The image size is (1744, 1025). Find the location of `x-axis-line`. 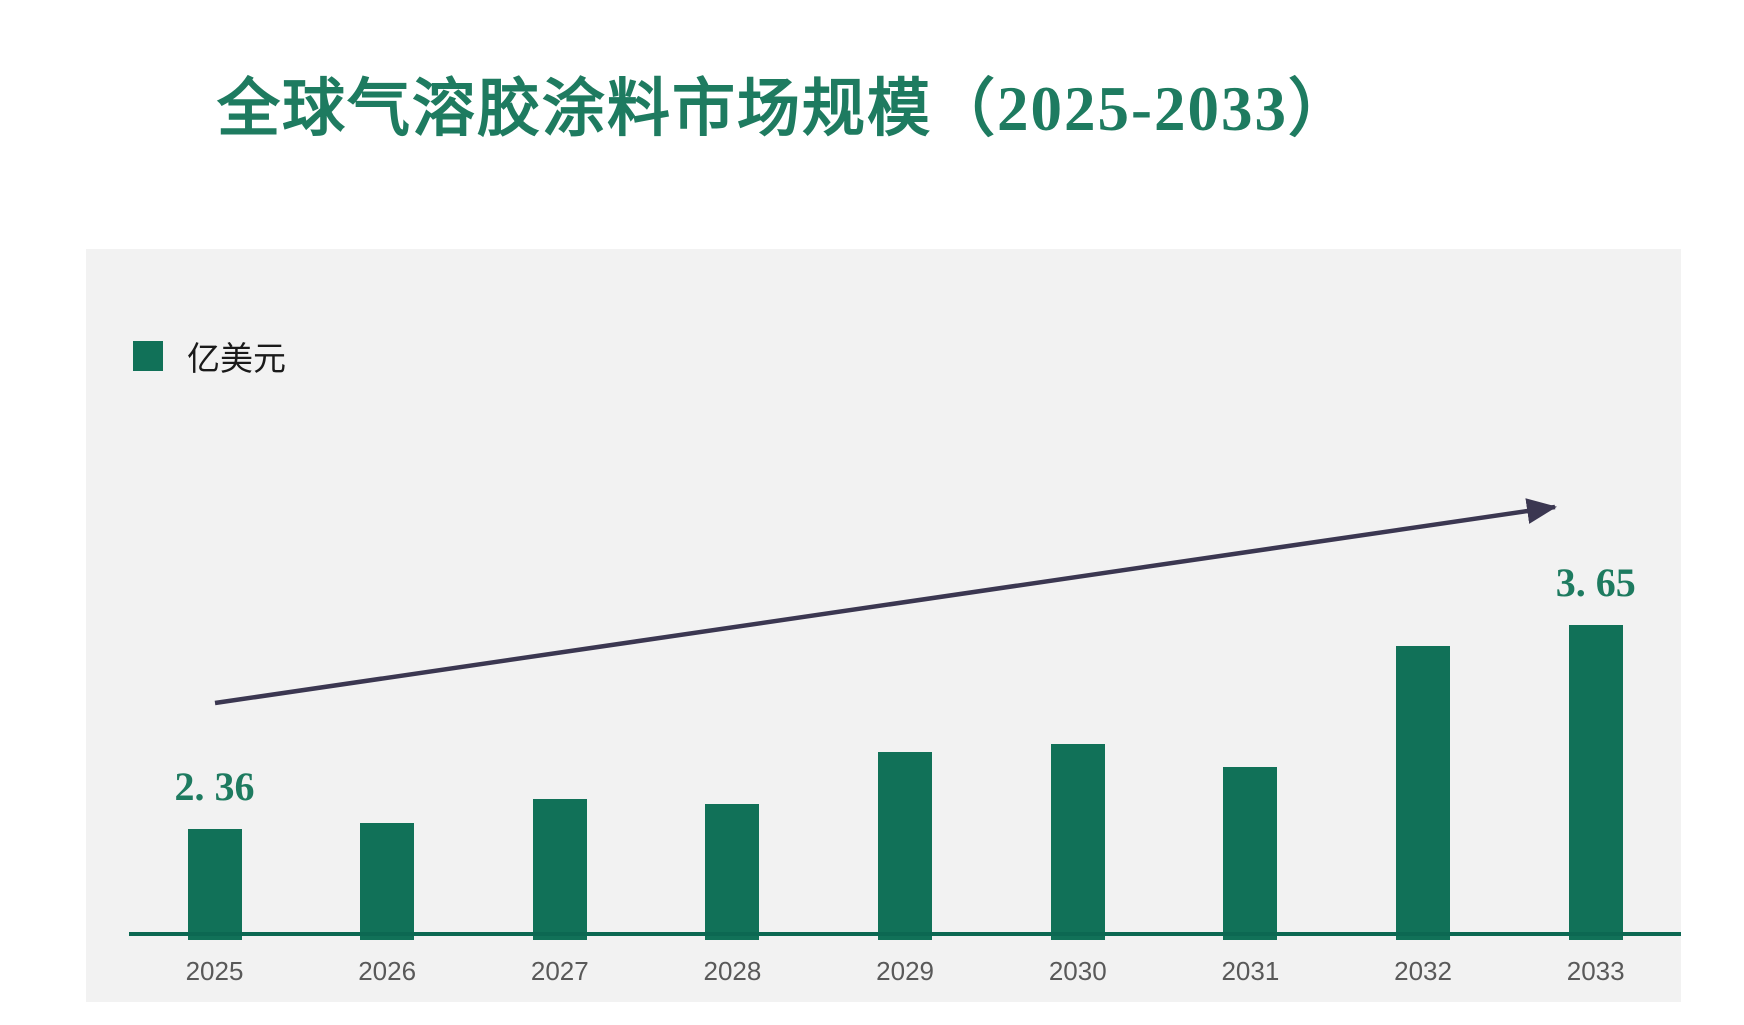

x-axis-line is located at coordinates (905, 934).